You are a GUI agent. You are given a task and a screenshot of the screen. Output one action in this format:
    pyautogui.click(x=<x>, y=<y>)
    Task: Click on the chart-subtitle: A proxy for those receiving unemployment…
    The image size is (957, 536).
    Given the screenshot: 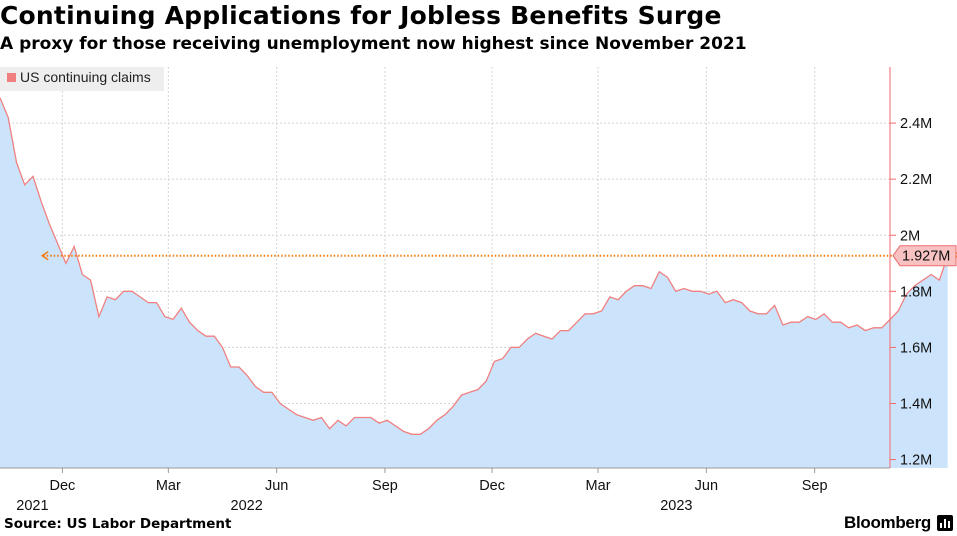 What is the action you would take?
    pyautogui.click(x=373, y=44)
    